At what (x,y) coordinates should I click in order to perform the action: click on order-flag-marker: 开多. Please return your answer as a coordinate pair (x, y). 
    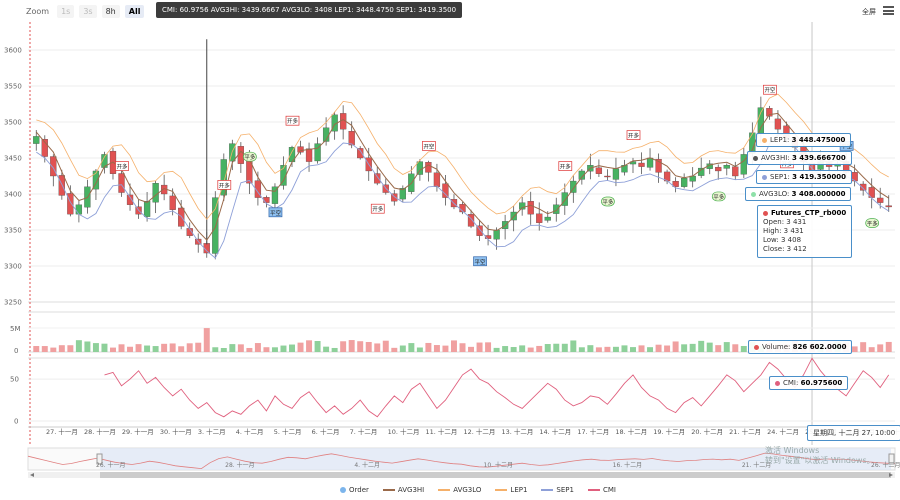
    Looking at the image, I should click on (377, 208).